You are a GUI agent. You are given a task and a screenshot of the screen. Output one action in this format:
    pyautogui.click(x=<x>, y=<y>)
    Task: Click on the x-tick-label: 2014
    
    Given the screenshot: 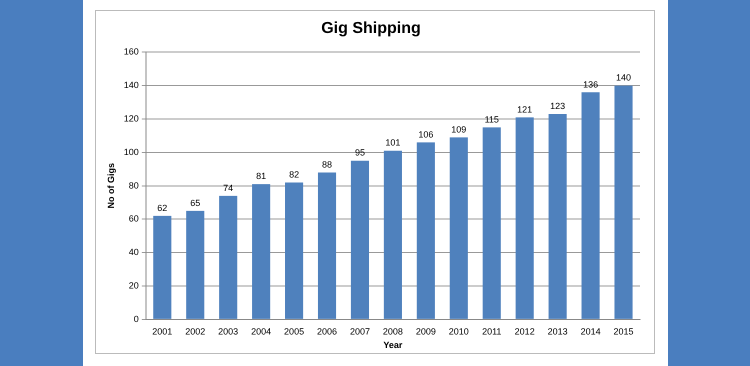 What is the action you would take?
    pyautogui.click(x=590, y=331)
    